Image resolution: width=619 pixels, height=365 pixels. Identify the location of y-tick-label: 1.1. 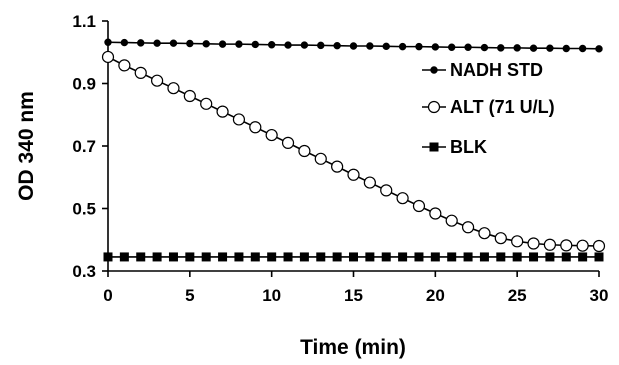
(84, 21).